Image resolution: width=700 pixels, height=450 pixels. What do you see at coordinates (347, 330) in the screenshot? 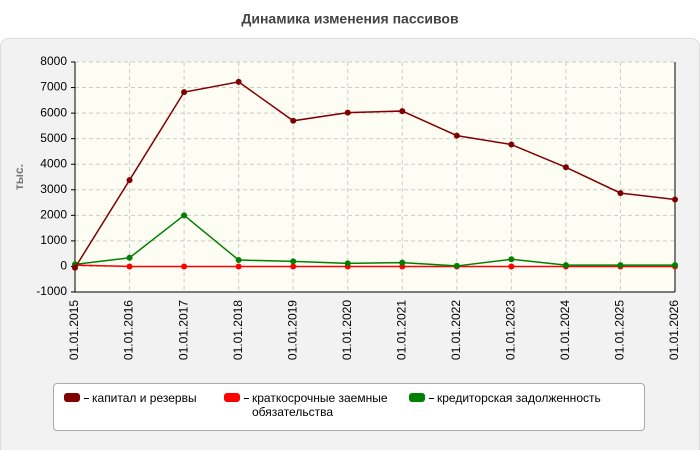
I see `x-tick-label: 01.01.2020` at bounding box center [347, 330].